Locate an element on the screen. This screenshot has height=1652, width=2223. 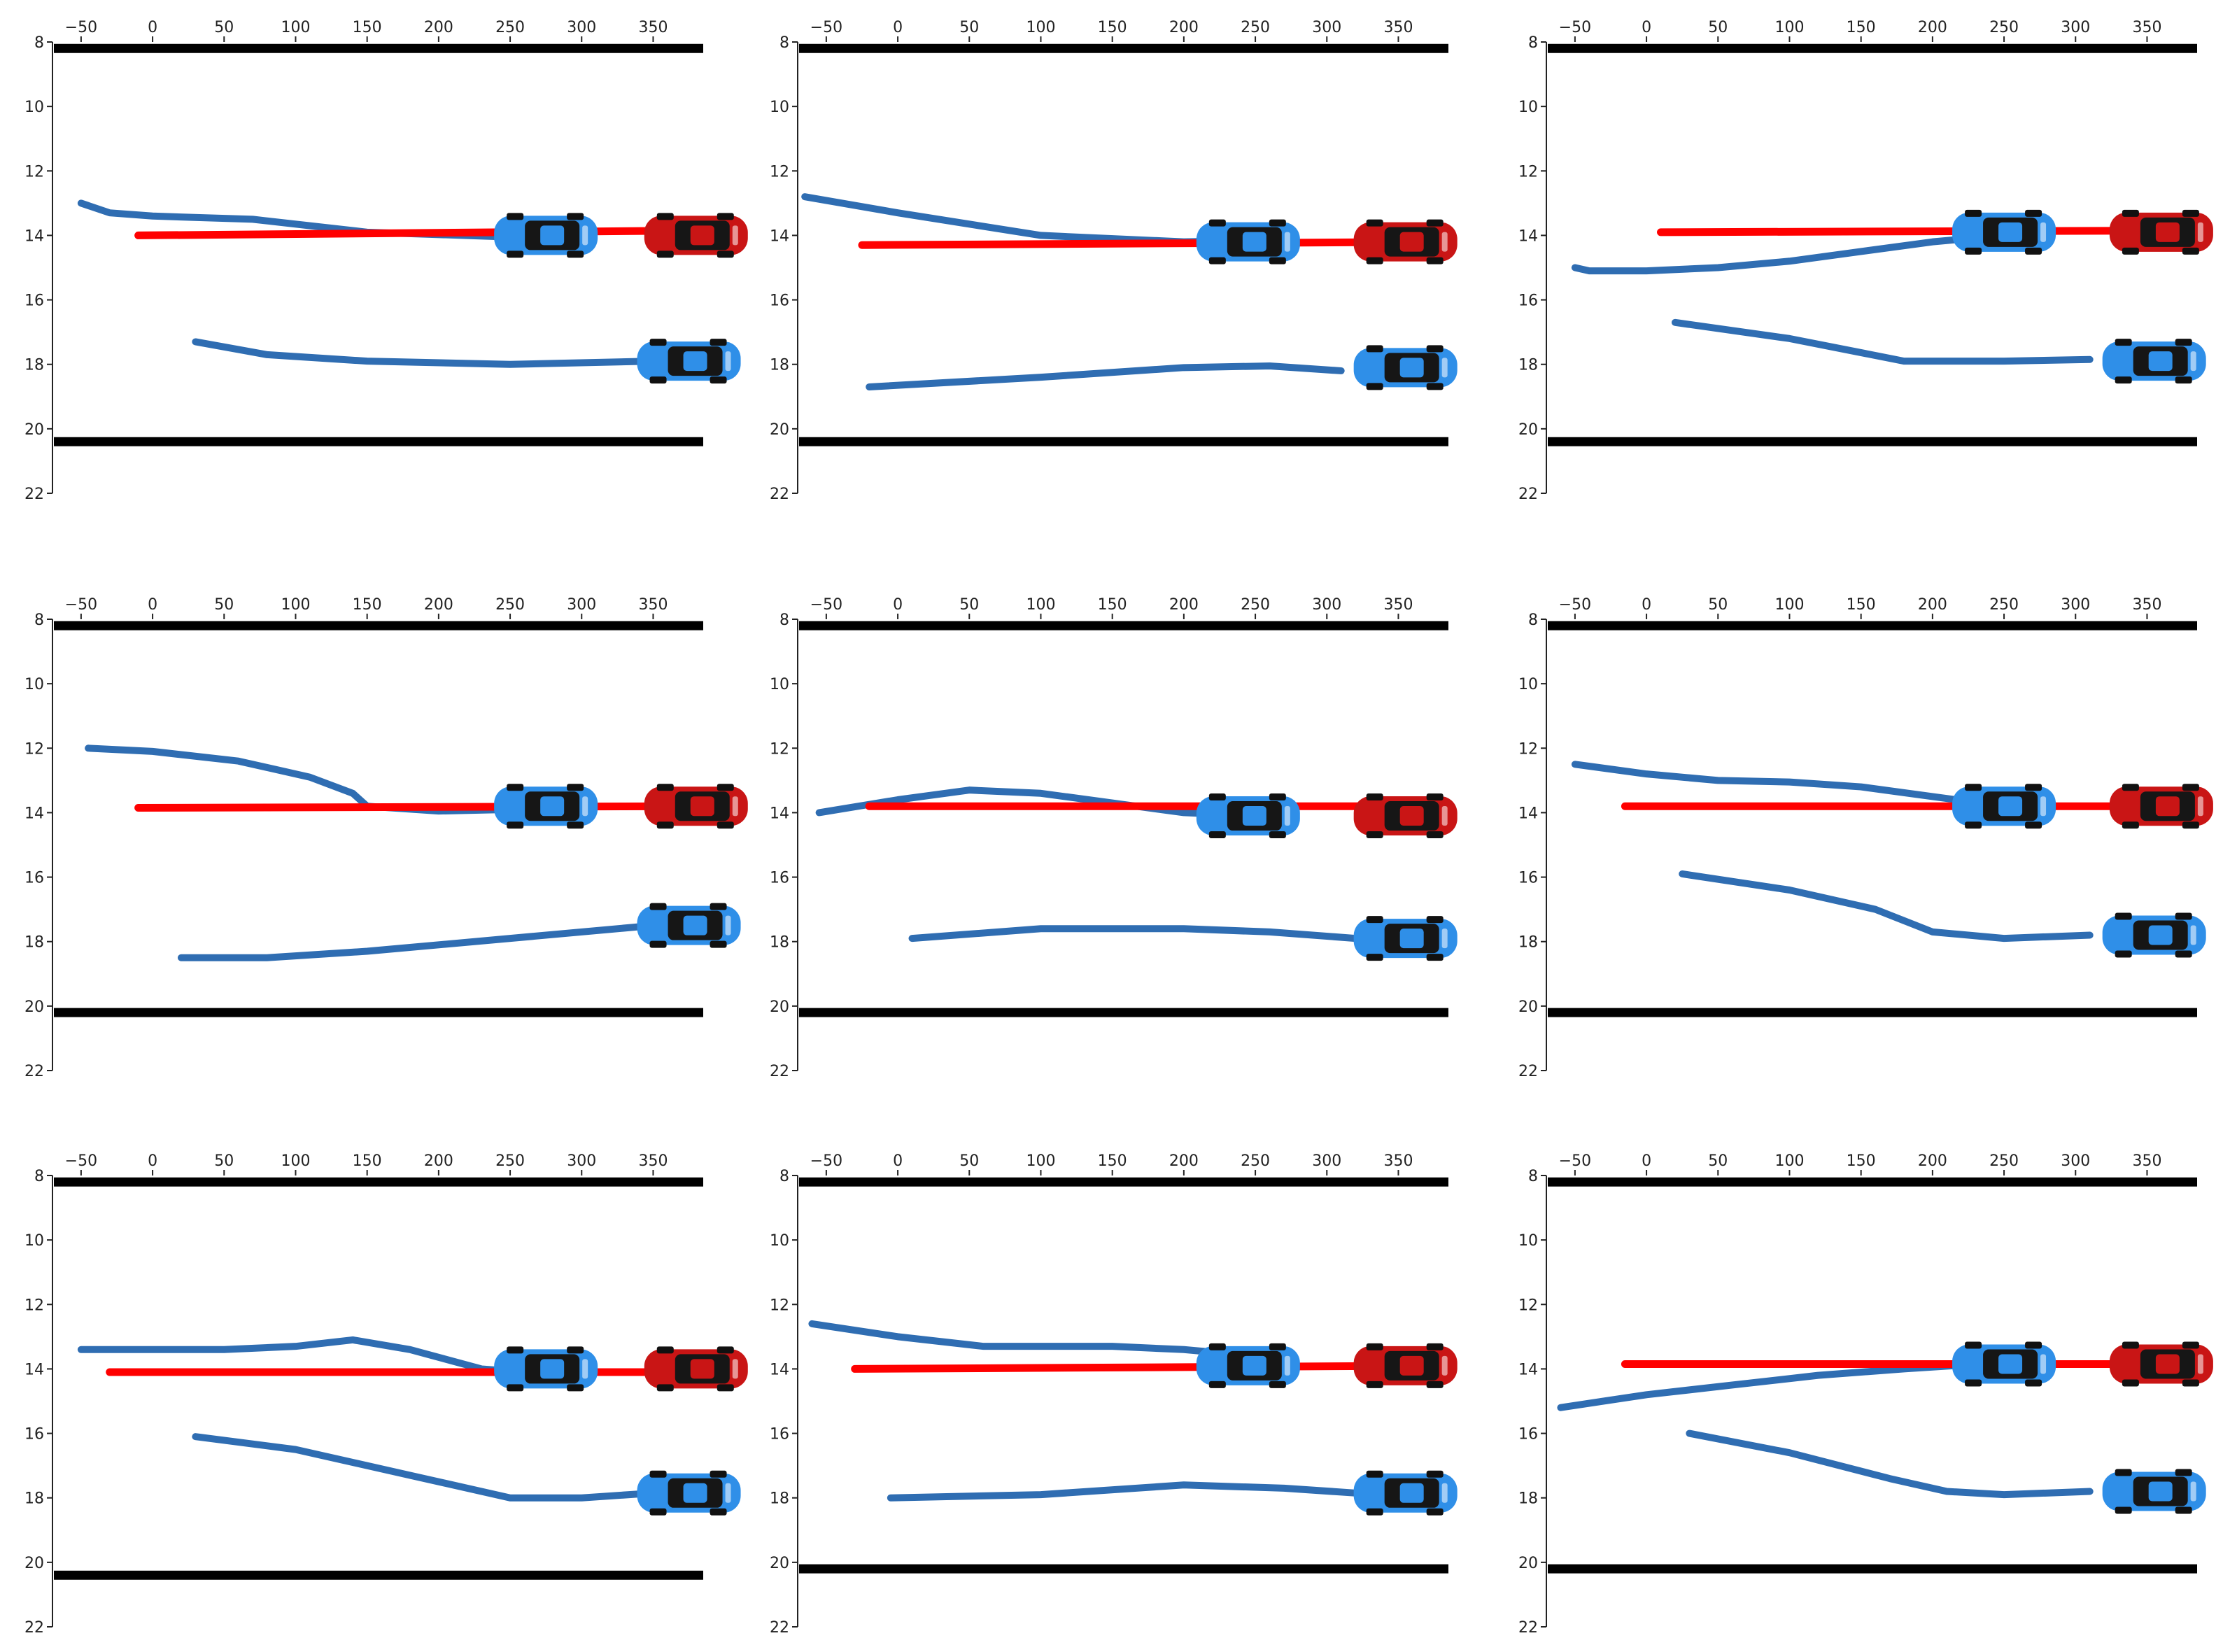
panel-3: 8 10 12 14 16 18 20 22 −50 0 50 100 150 200 250 300 350 is located at coordinates (1866, 261).